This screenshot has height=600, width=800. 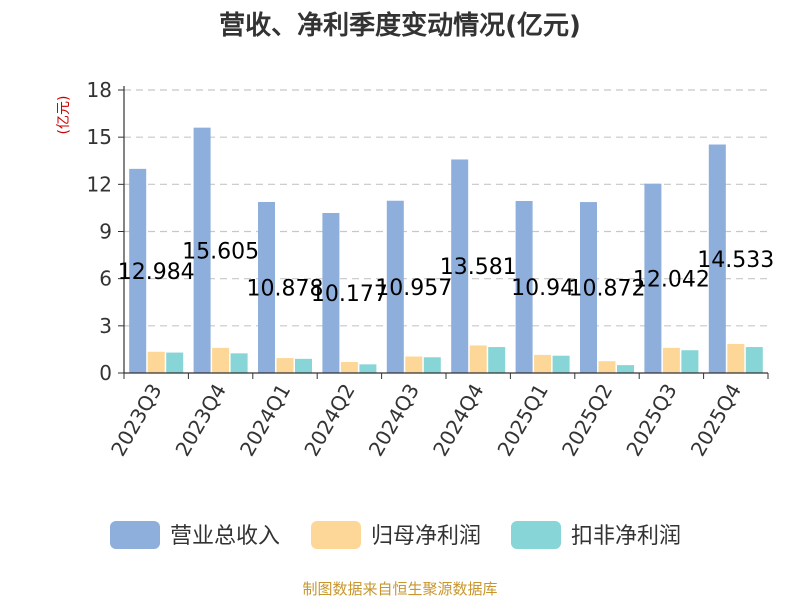 I want to click on bar-扣非净利润-2025Q1, so click(x=561, y=364).